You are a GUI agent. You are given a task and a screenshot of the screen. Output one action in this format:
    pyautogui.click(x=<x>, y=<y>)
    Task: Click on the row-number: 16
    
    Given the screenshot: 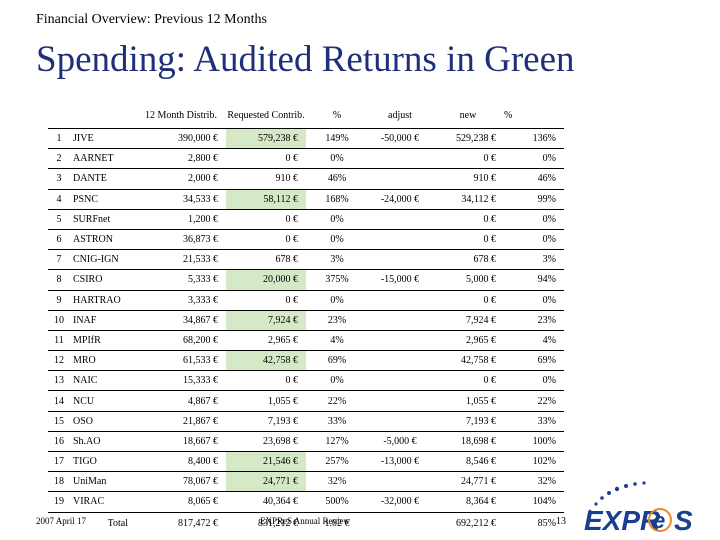 What is the action you would take?
    pyautogui.click(x=59, y=441)
    